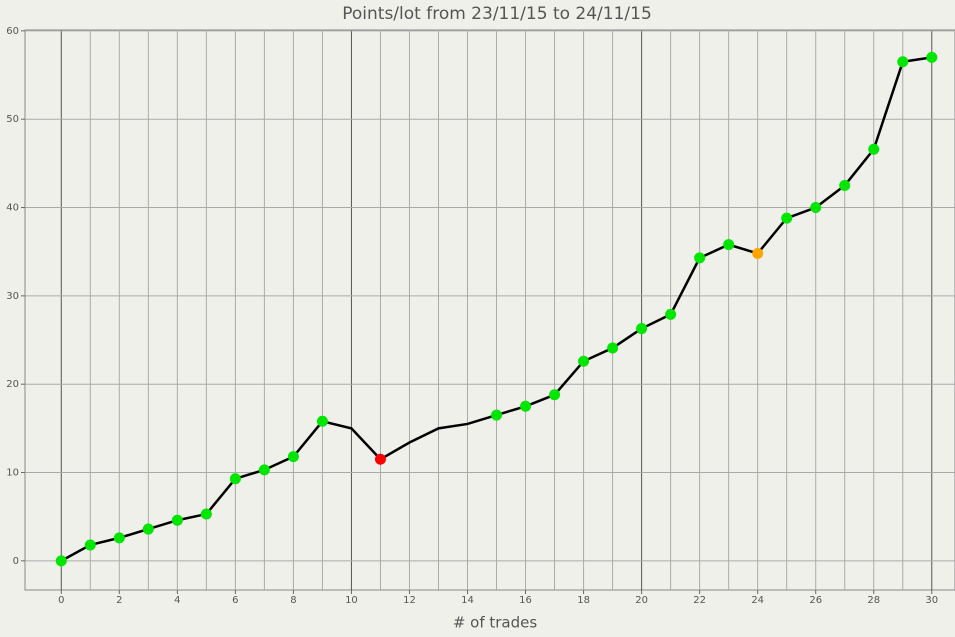 Image resolution: width=955 pixels, height=637 pixels. What do you see at coordinates (12, 31) in the screenshot?
I see `y-tick-label: 60` at bounding box center [12, 31].